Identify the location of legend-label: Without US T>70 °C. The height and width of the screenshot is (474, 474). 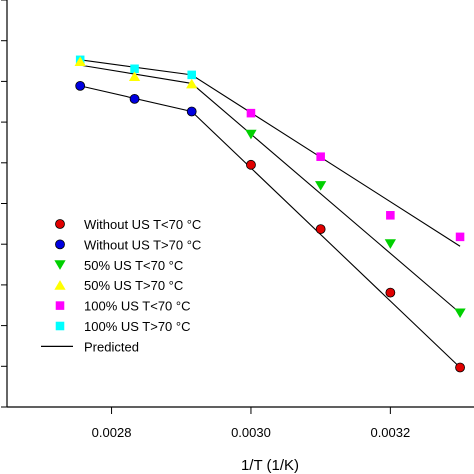
(142, 244).